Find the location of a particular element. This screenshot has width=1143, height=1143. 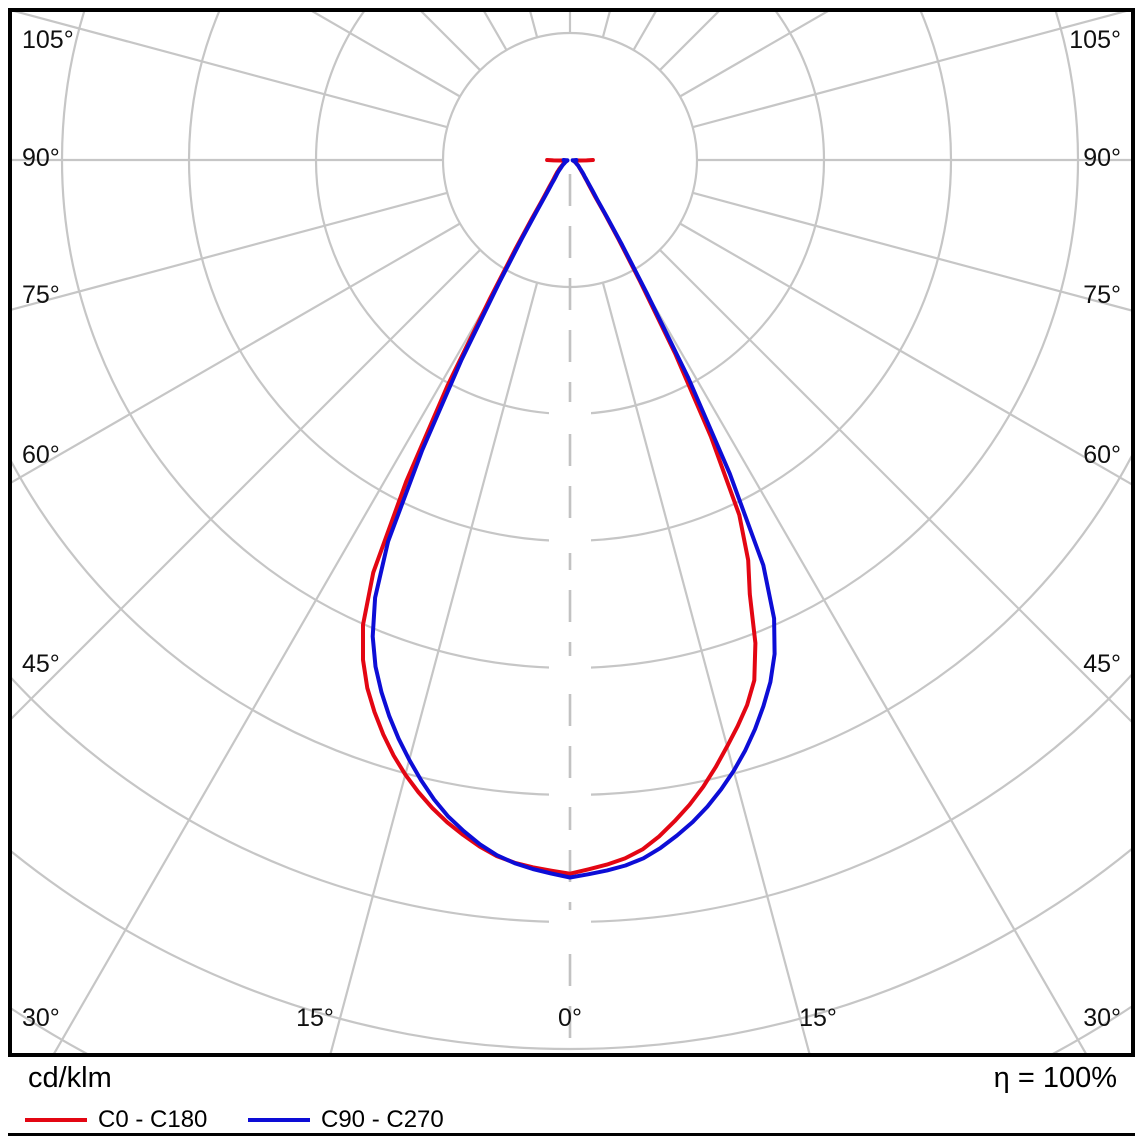

legend-item-c90-c270: C90 - C270 is located at coordinates (346, 1120).